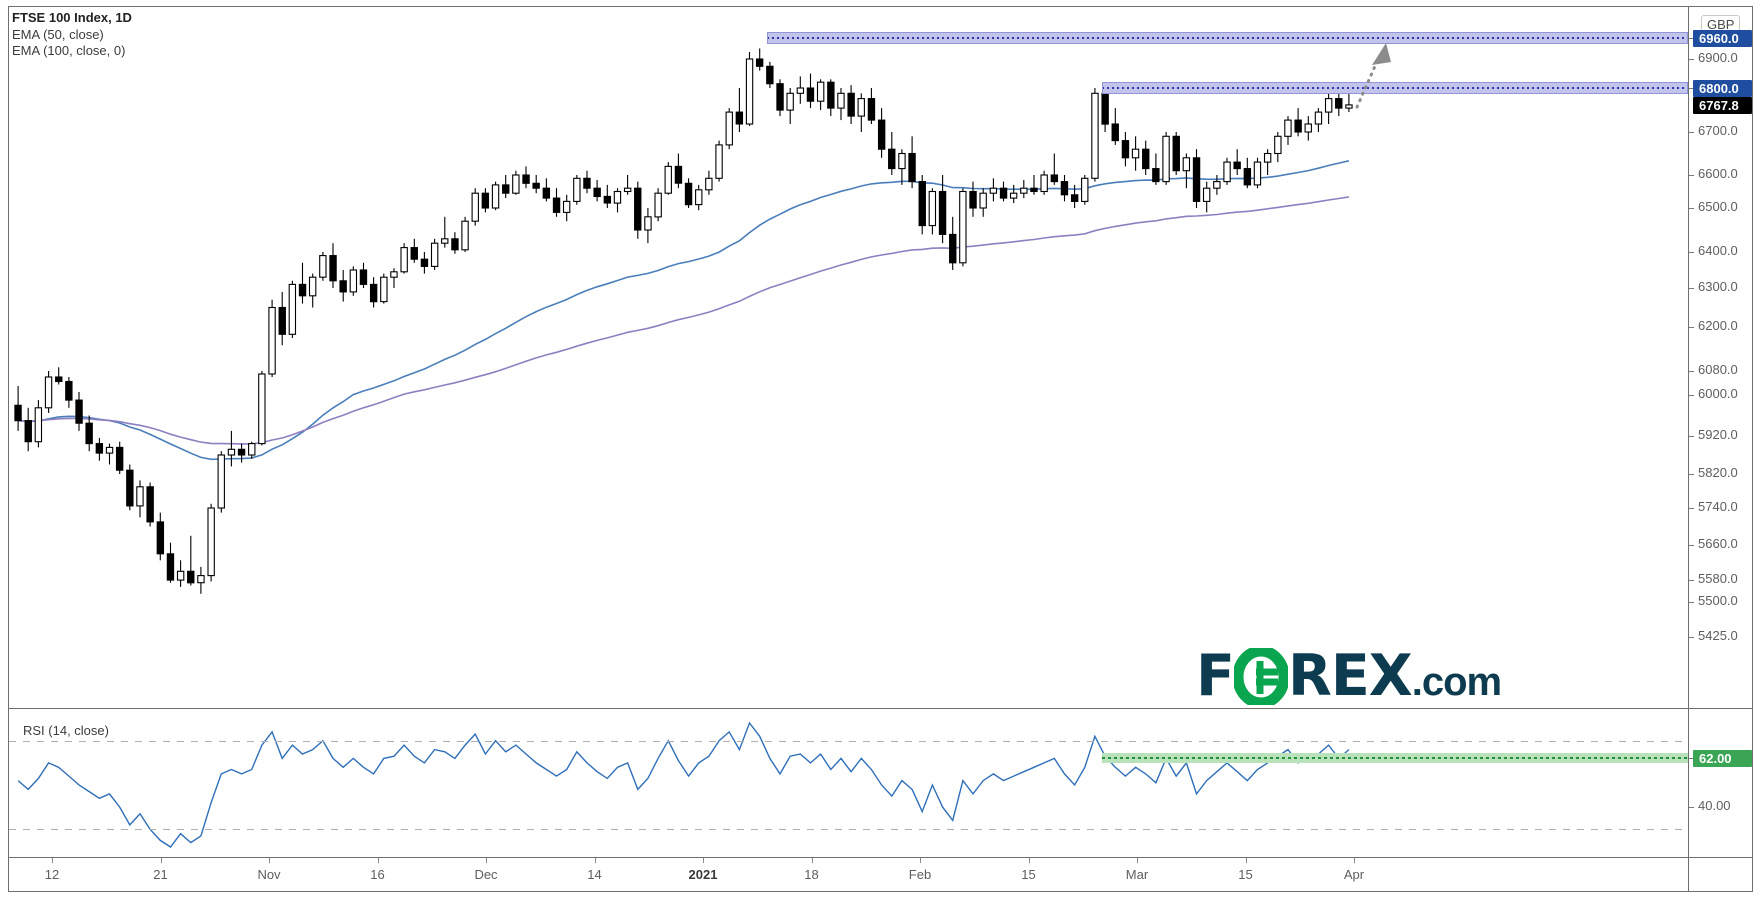 The height and width of the screenshot is (900, 1761). I want to click on price-tick: 5500.0, so click(1720, 600).